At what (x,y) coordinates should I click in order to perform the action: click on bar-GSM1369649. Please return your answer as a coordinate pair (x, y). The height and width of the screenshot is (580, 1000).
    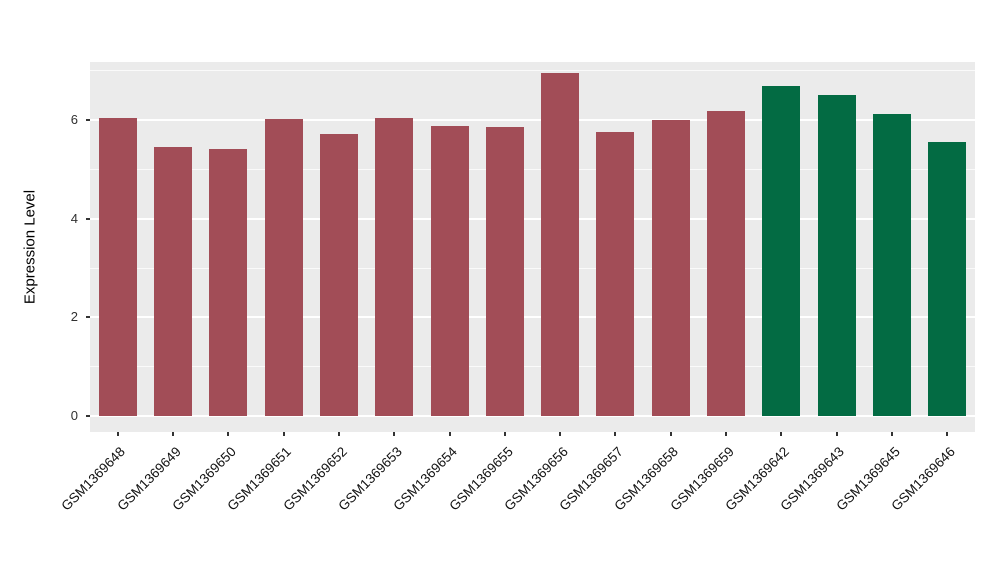
    Looking at the image, I should click on (172, 281).